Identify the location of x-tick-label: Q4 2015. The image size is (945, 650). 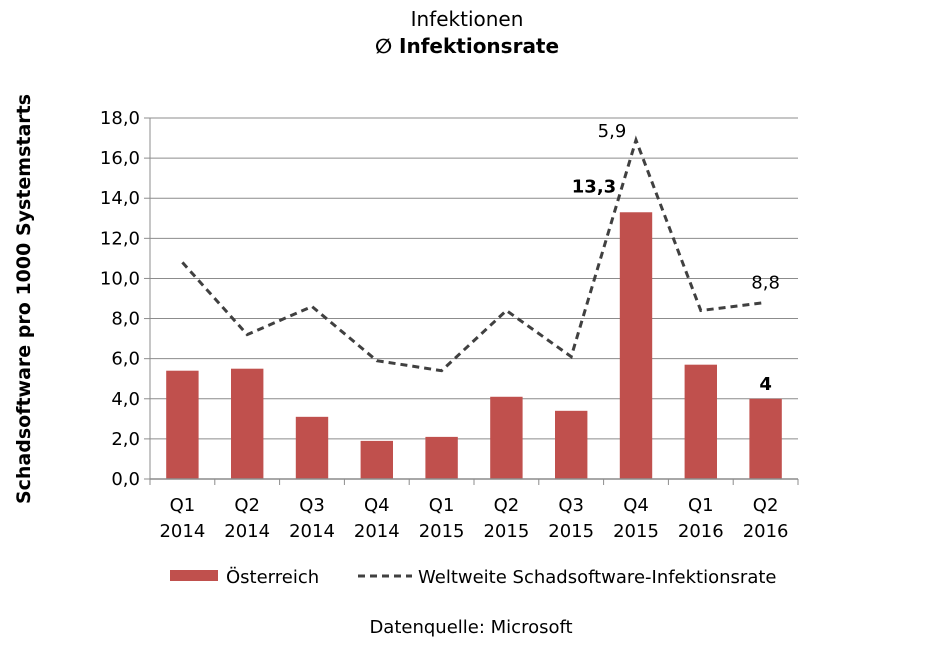
(636, 518).